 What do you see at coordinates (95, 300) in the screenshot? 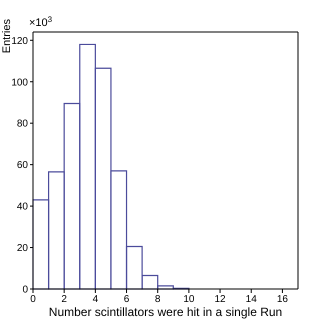
I see `x-tick-label: 4` at bounding box center [95, 300].